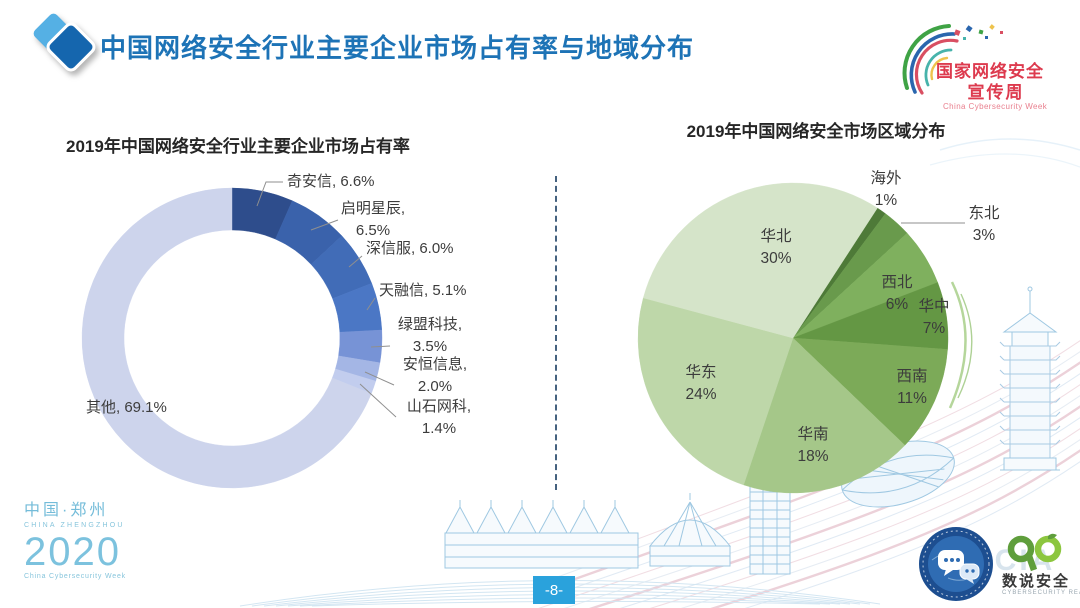  I want to click on pie-label-4: 西南 11%, so click(911, 387).